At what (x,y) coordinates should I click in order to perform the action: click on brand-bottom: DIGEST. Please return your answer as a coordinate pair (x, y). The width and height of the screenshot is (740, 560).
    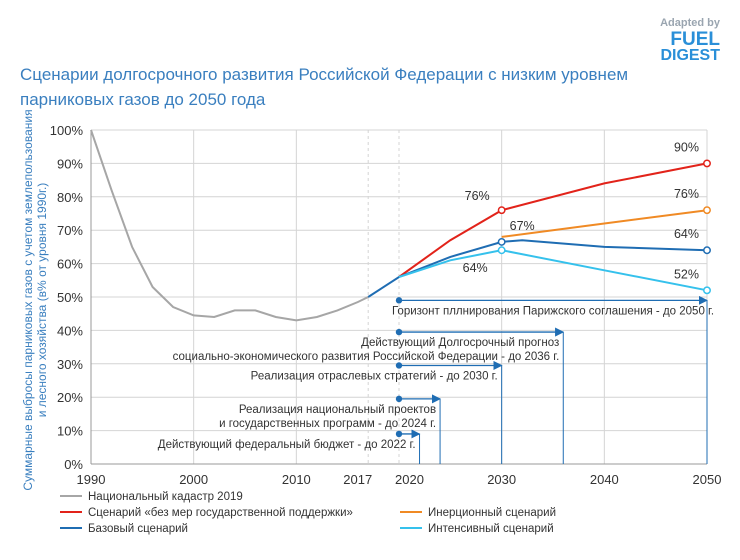
    Looking at the image, I should click on (690, 55).